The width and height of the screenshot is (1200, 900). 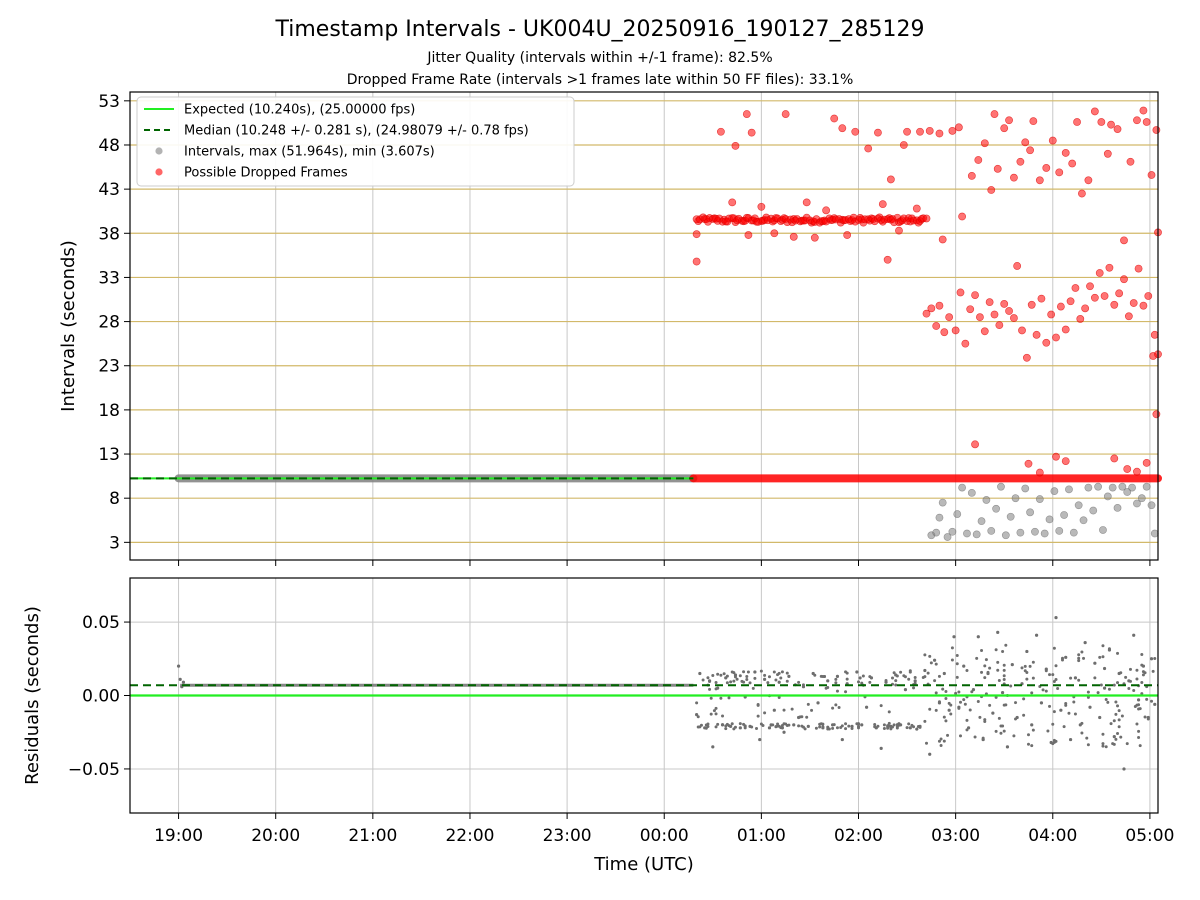 What do you see at coordinates (178, 836) in the screenshot?
I see `residuals-x-tick-label: 19:00` at bounding box center [178, 836].